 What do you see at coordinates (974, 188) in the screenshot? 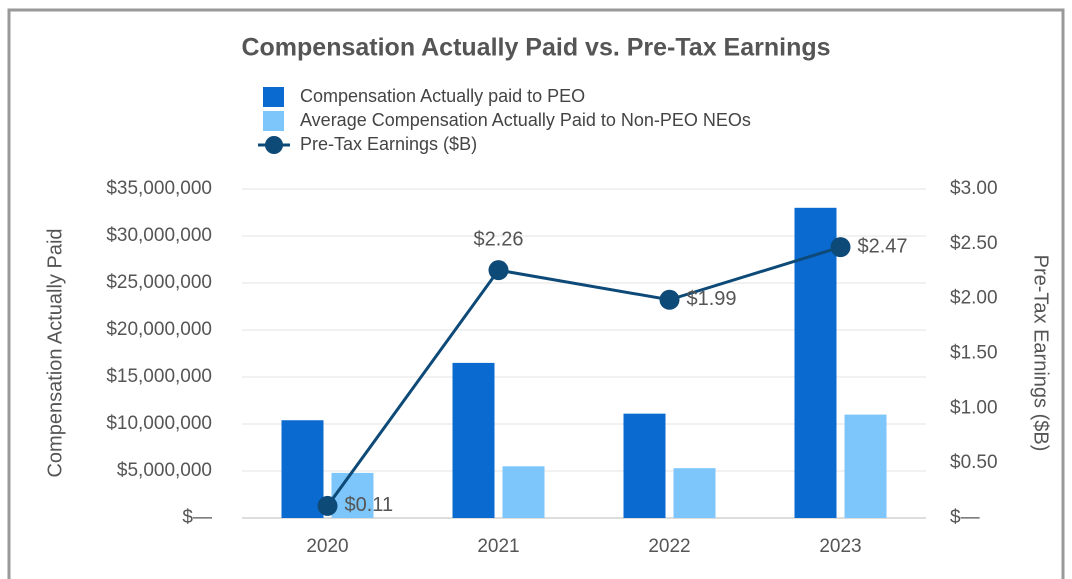
I see `y2-tick-label: $3.00` at bounding box center [974, 188].